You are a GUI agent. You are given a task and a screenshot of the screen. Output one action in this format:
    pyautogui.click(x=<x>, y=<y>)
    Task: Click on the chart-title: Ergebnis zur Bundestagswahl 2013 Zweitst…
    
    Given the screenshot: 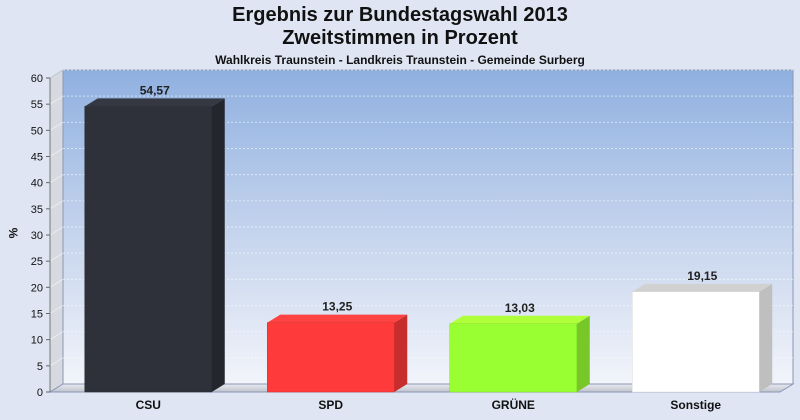 What is the action you would take?
    pyautogui.click(x=400, y=27)
    